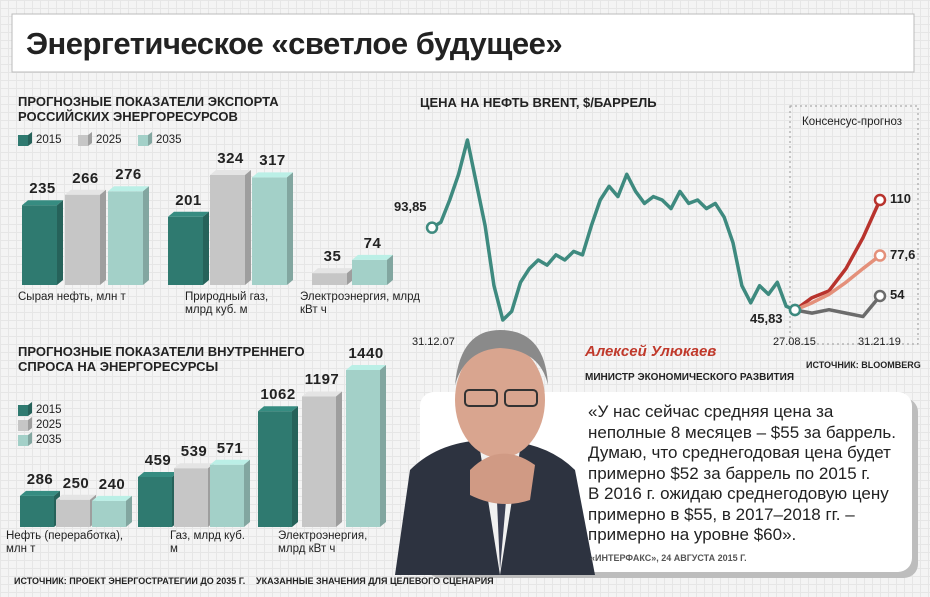 The image size is (930, 597). I want to click on bar-value-label: 235, so click(42, 189).